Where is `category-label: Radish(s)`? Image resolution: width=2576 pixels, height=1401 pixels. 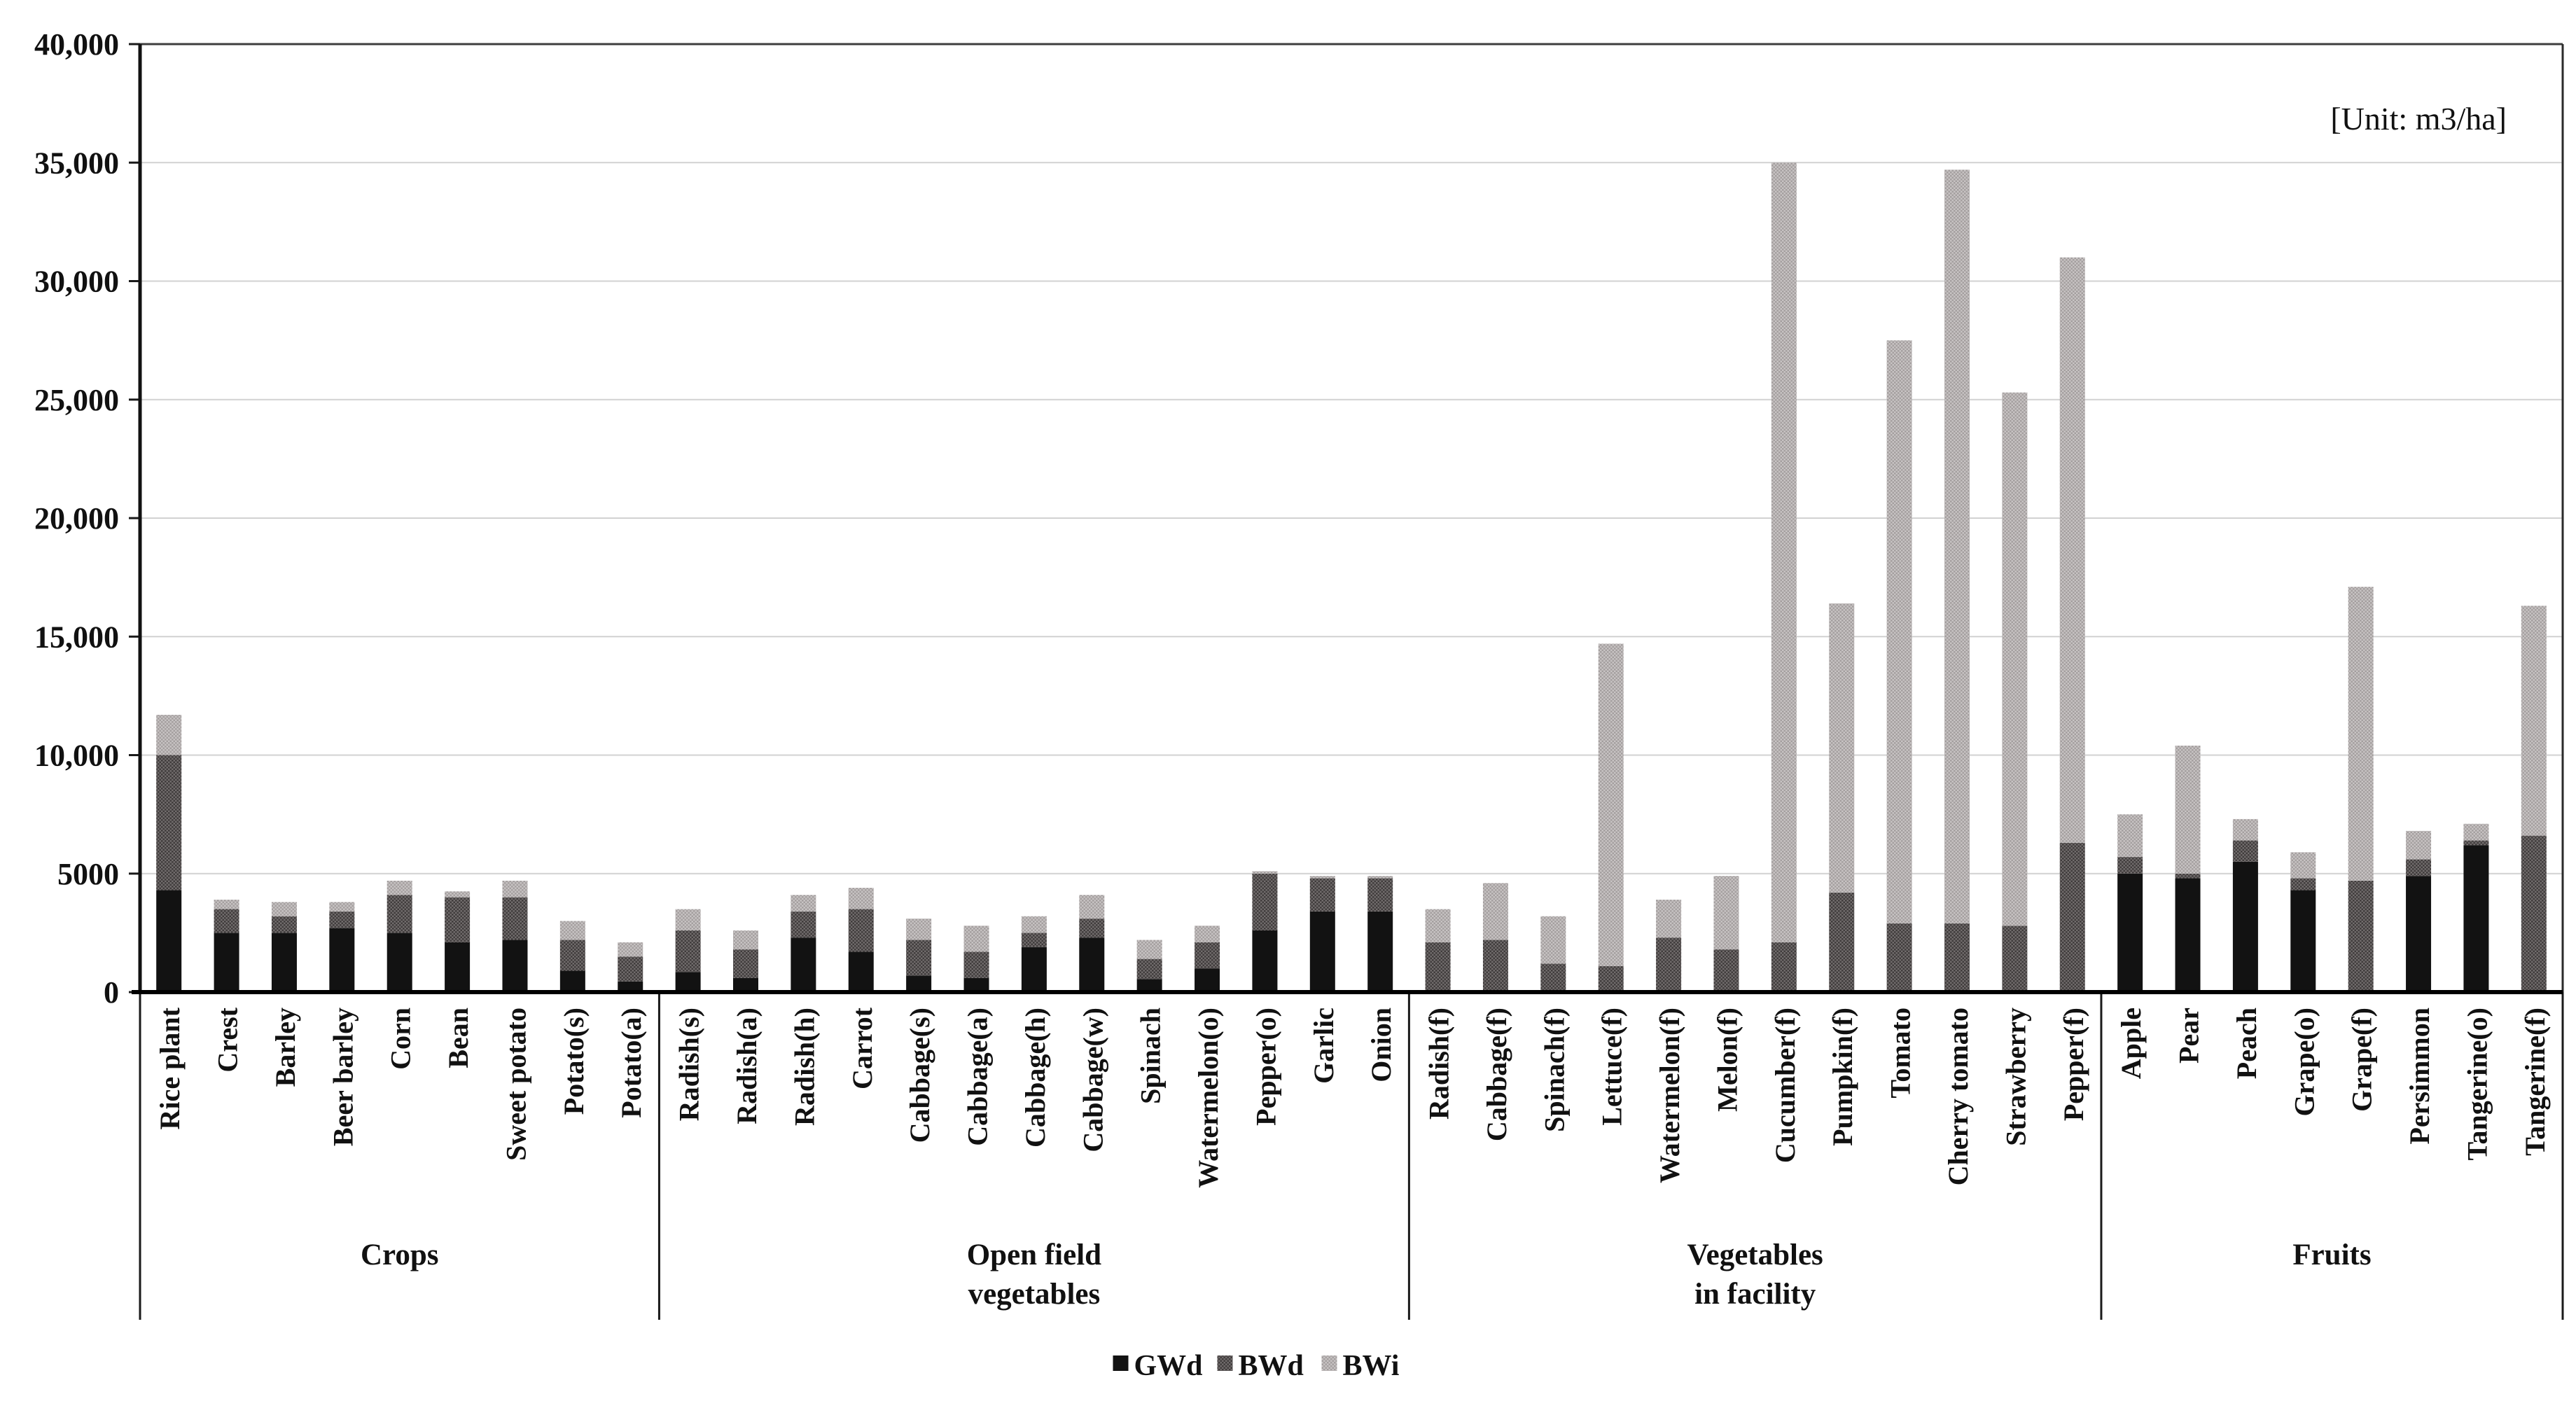
category-label: Radish(s) is located at coordinates (689, 1064).